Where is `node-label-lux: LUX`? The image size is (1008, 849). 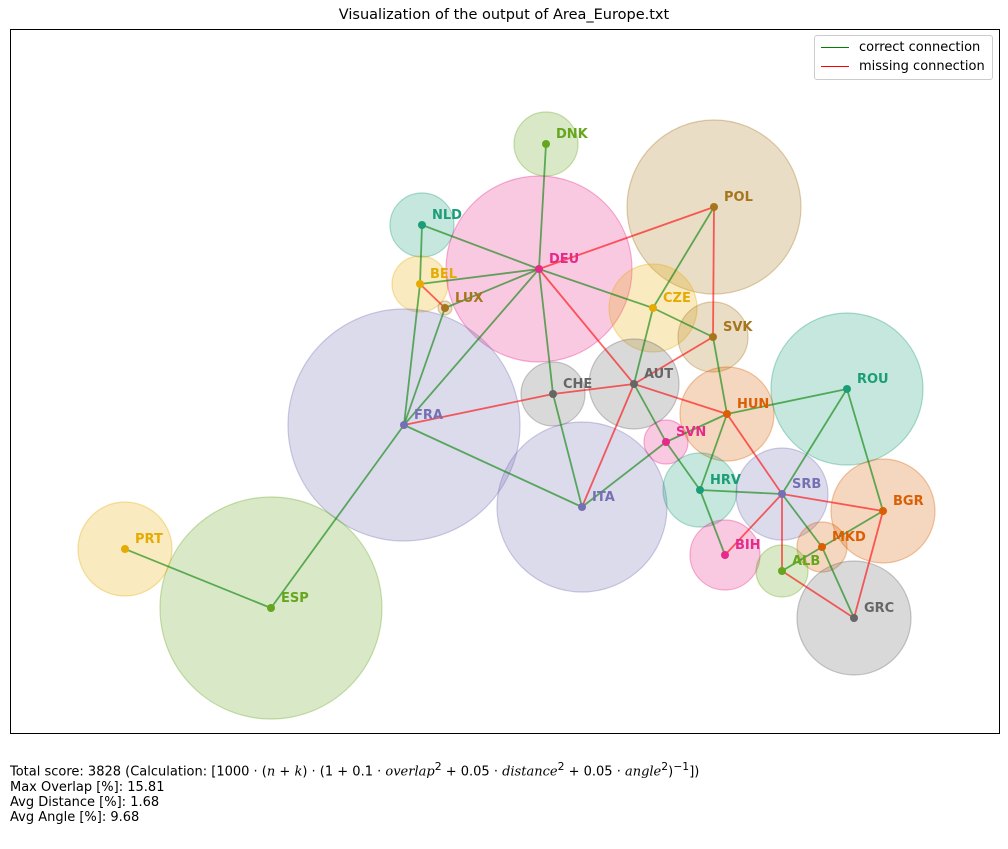
node-label-lux: LUX is located at coordinates (469, 298).